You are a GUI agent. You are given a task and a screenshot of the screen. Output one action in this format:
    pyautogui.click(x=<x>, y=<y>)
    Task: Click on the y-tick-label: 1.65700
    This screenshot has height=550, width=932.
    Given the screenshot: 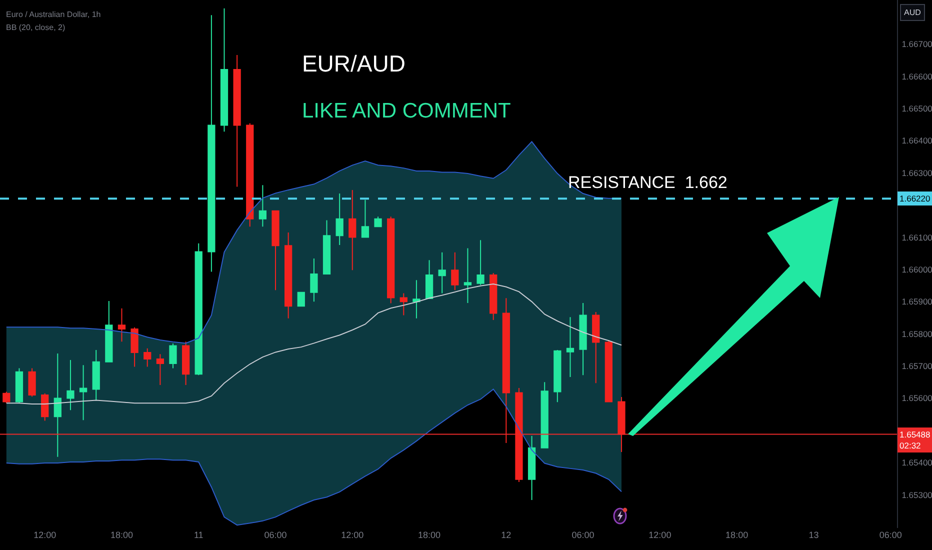 What is the action you would take?
    pyautogui.click(x=917, y=366)
    